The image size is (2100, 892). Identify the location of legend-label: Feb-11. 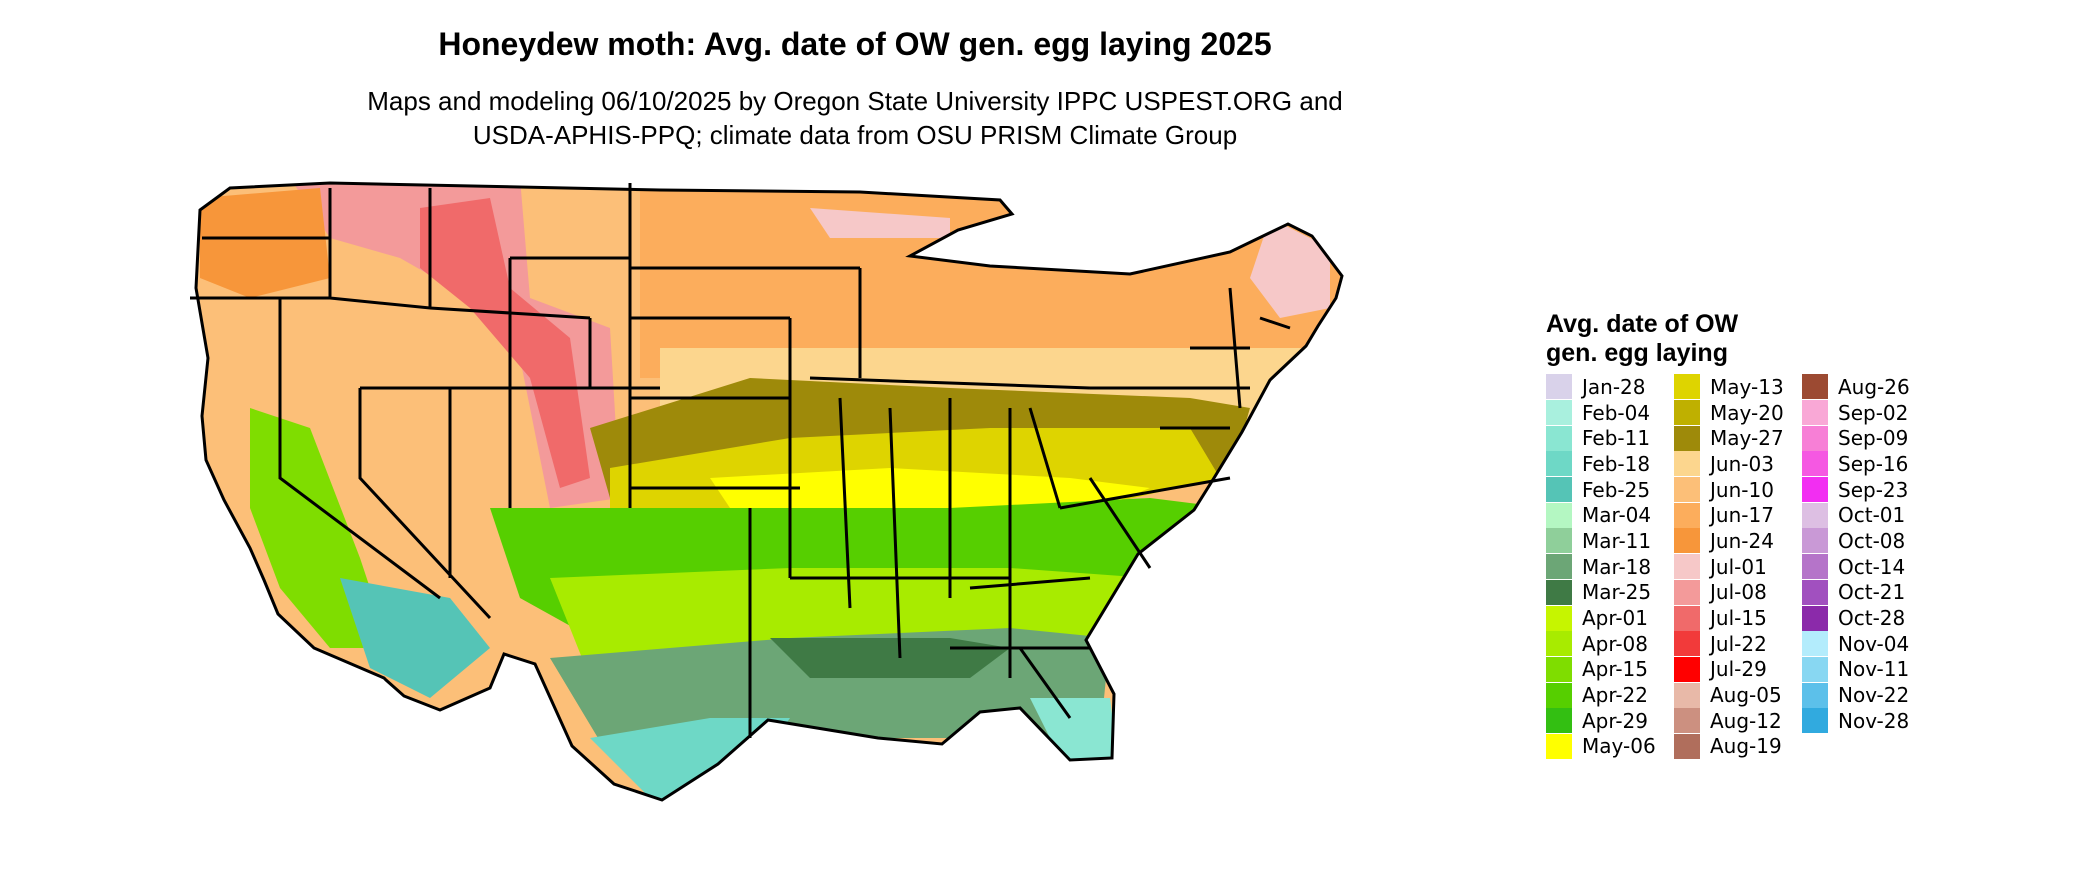
(1616, 438).